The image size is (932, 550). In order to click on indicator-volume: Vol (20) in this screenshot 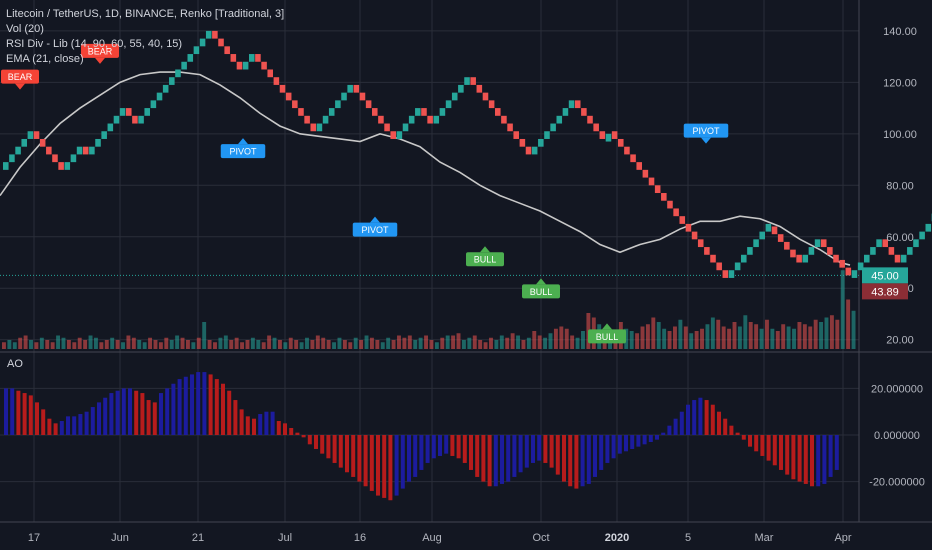, I will do `click(25, 29)`.